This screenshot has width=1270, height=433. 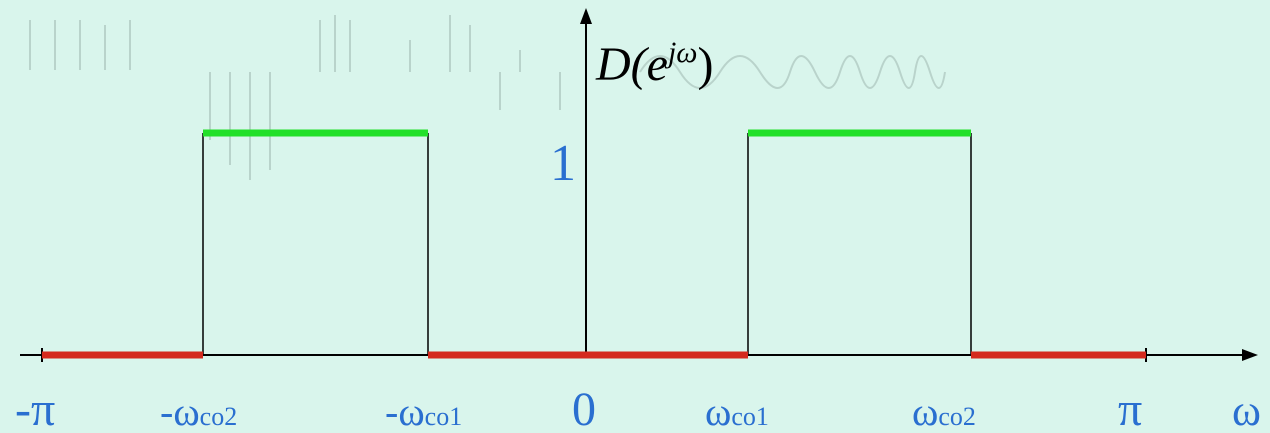 What do you see at coordinates (586, 16) in the screenshot?
I see `y-axis-arrow` at bounding box center [586, 16].